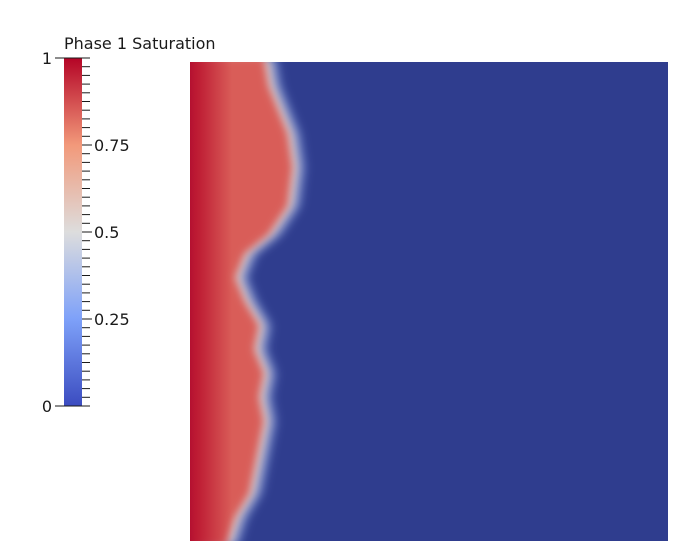  What do you see at coordinates (47, 406) in the screenshot?
I see `colorbar-tick-label-0: 0` at bounding box center [47, 406].